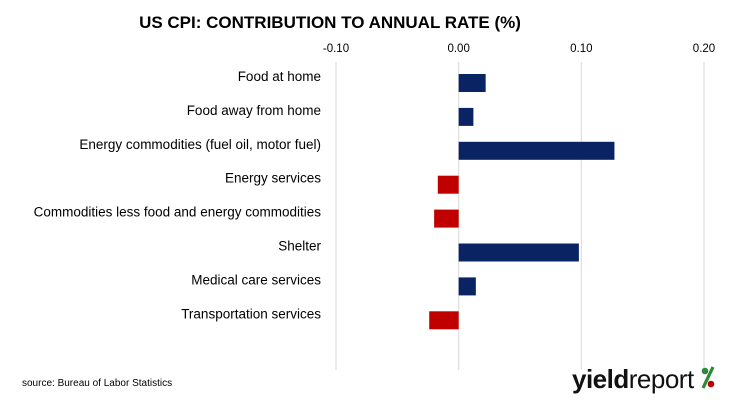  Describe the element at coordinates (330, 22) in the screenshot. I see `chart-title: US CPI: CONTRIBUTION TO ANNUAL RATE (%)` at that location.